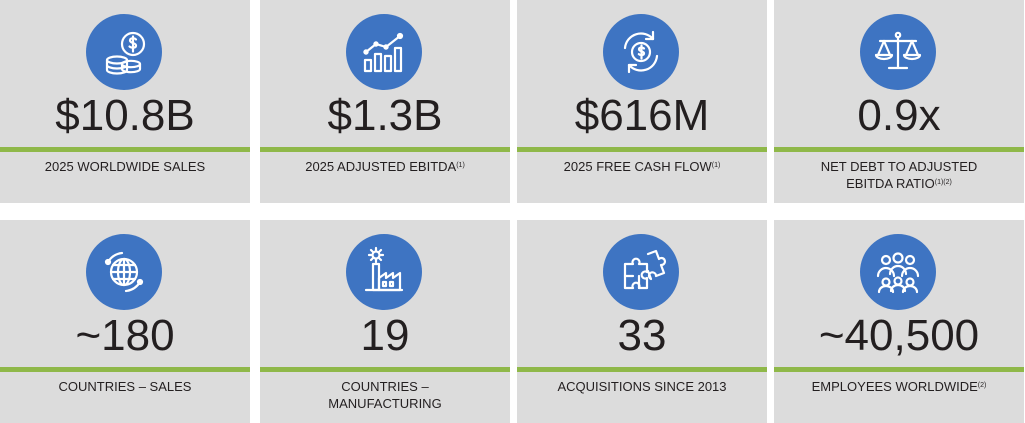 This screenshot has height=423, width=1025. What do you see at coordinates (385, 335) in the screenshot?
I see `stat-value: 19` at bounding box center [385, 335].